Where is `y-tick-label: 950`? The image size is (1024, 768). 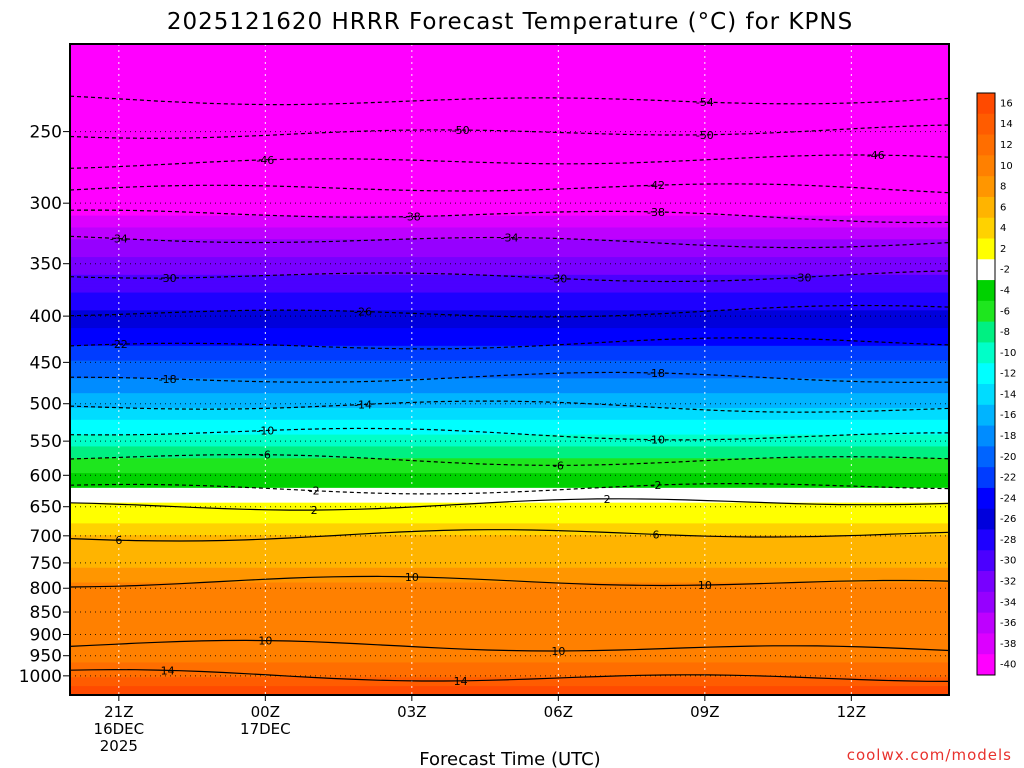
y-tick-label: 950 is located at coordinates (46, 657).